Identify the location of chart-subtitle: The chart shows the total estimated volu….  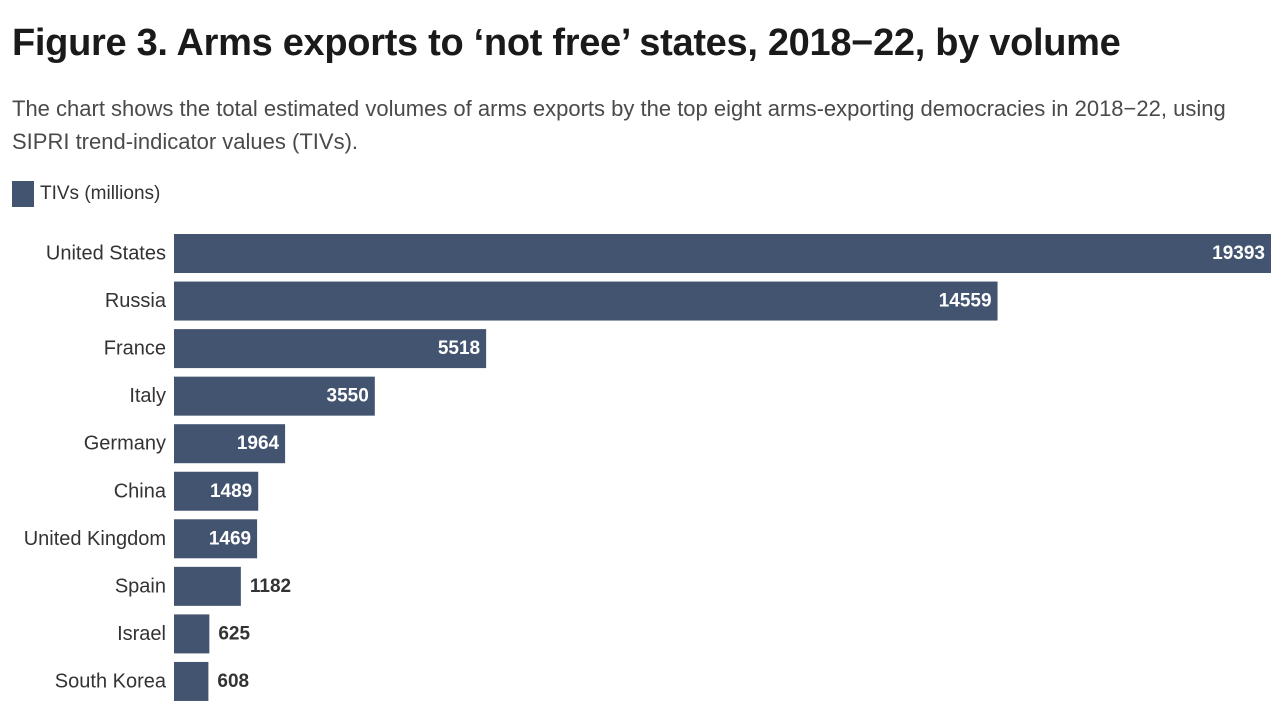
(619, 125).